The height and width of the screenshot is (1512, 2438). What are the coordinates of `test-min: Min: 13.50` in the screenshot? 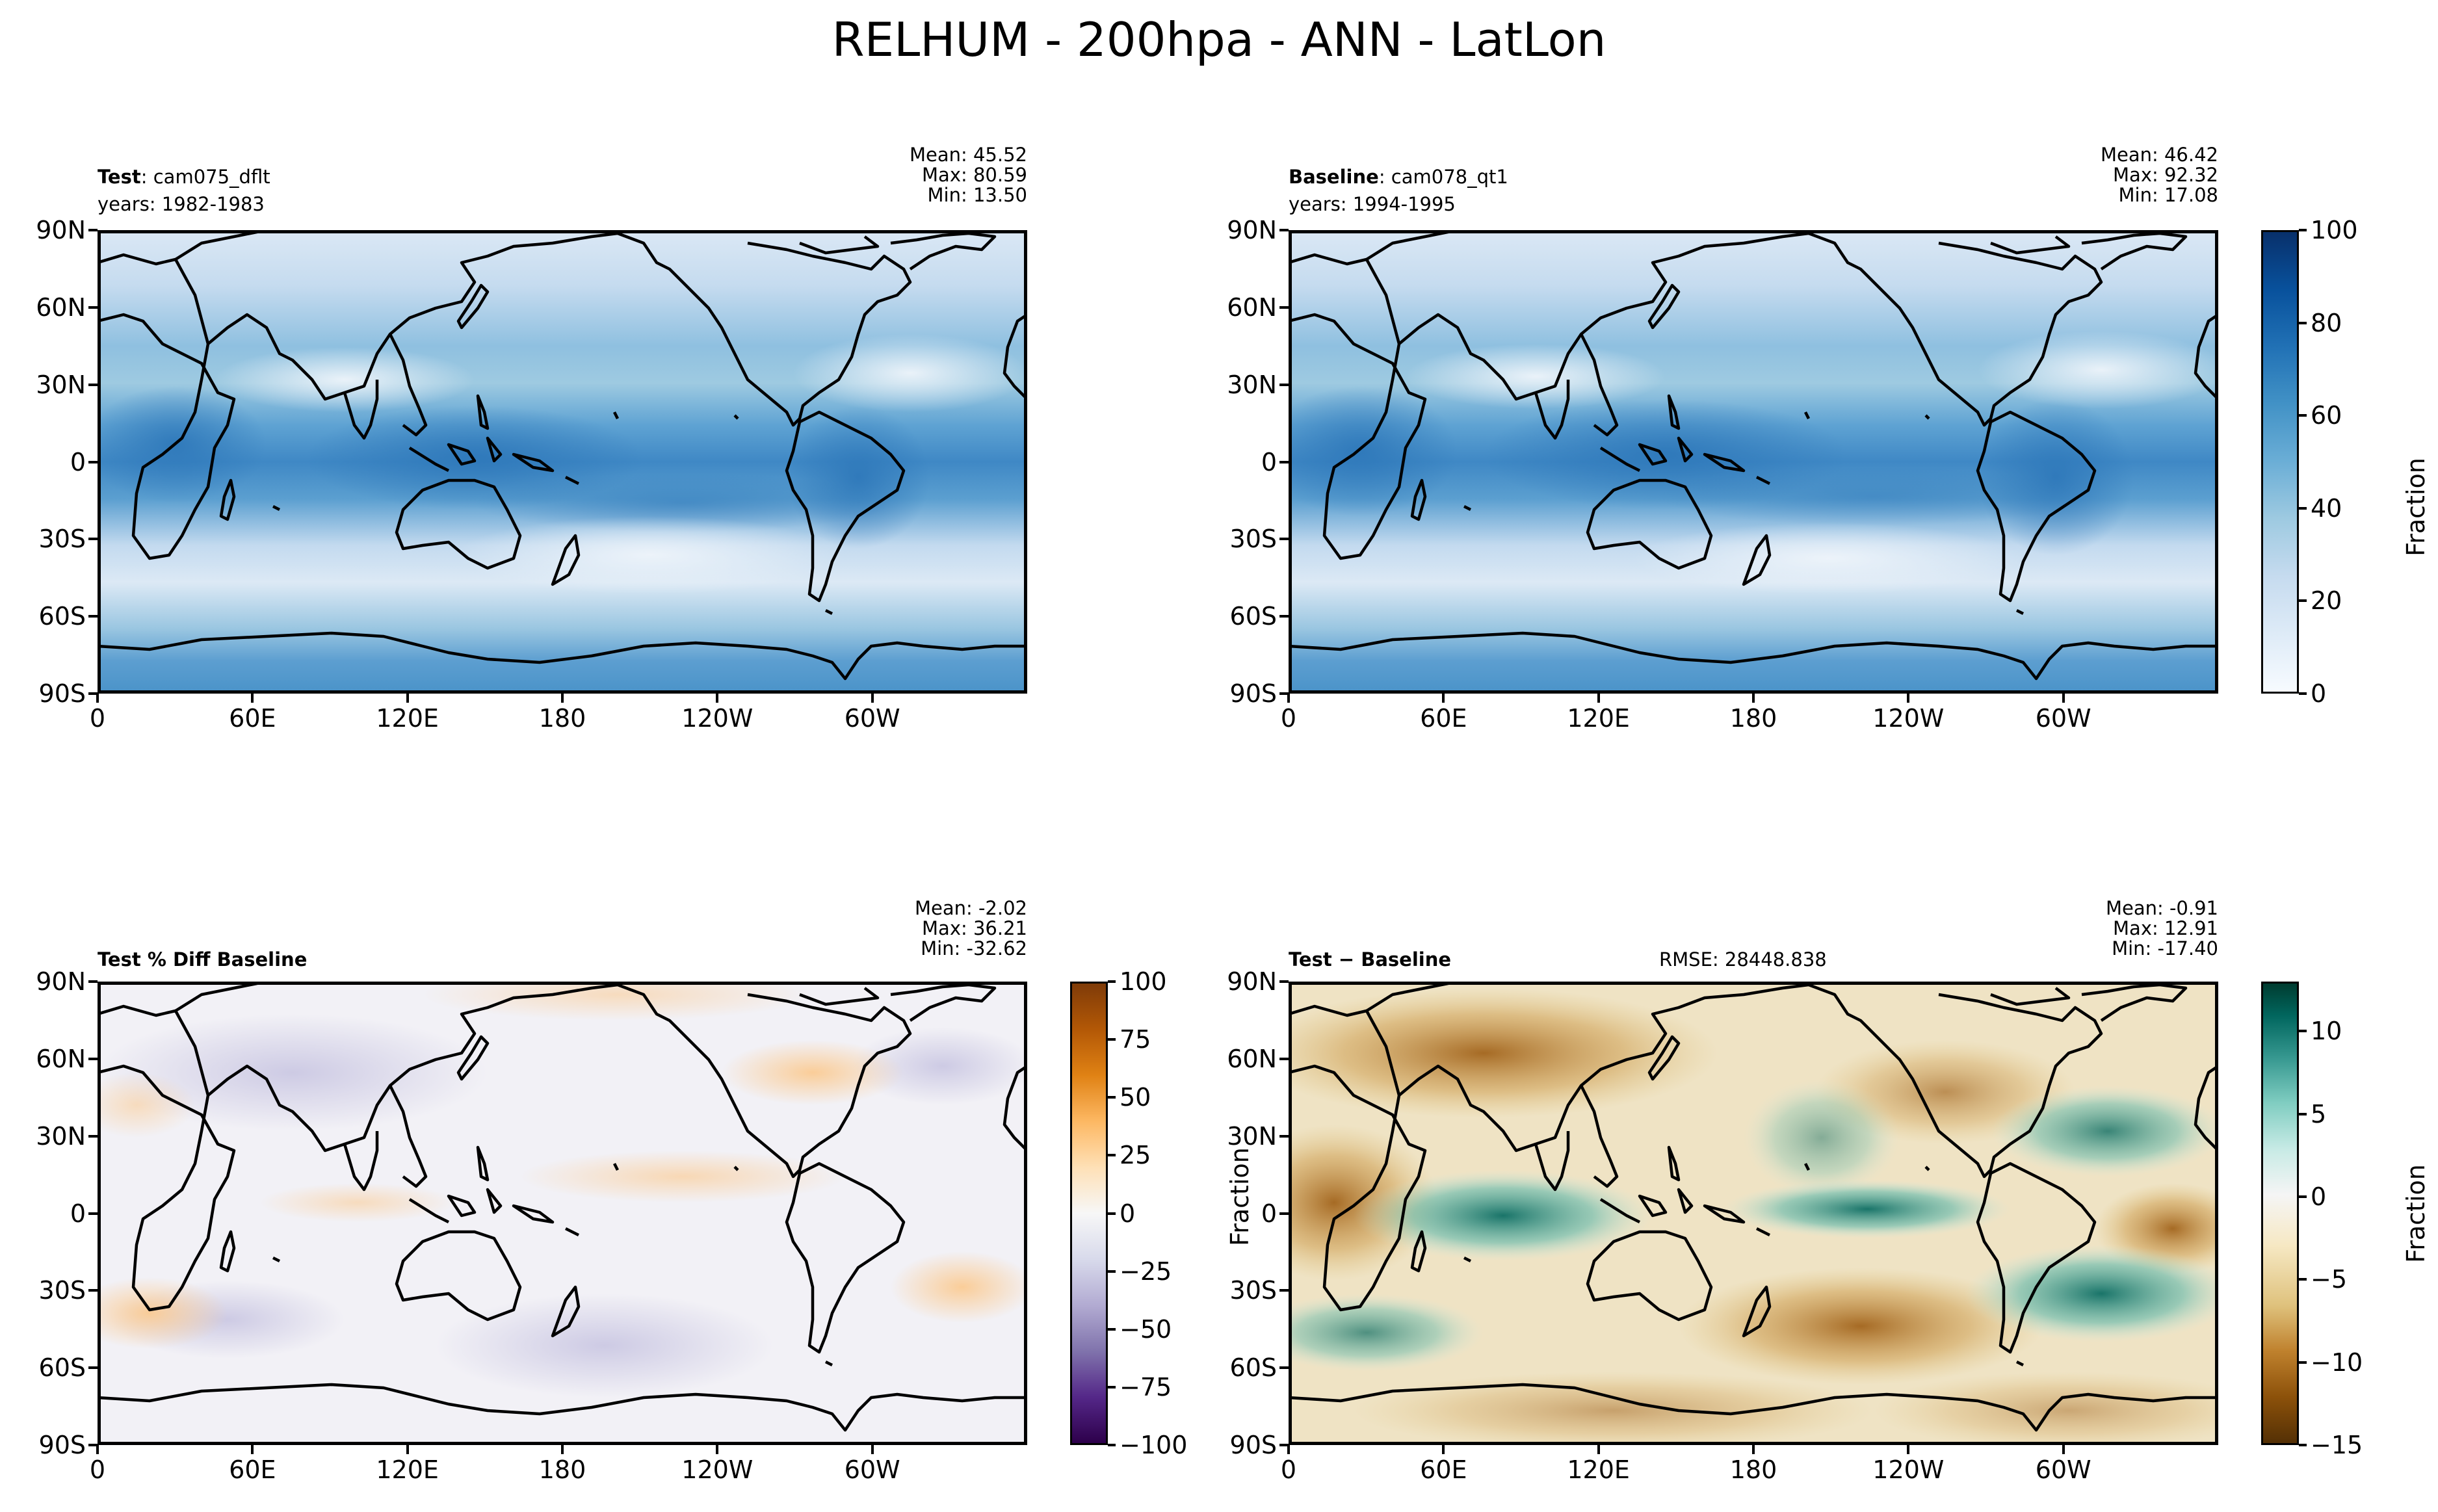 It's located at (977, 195).